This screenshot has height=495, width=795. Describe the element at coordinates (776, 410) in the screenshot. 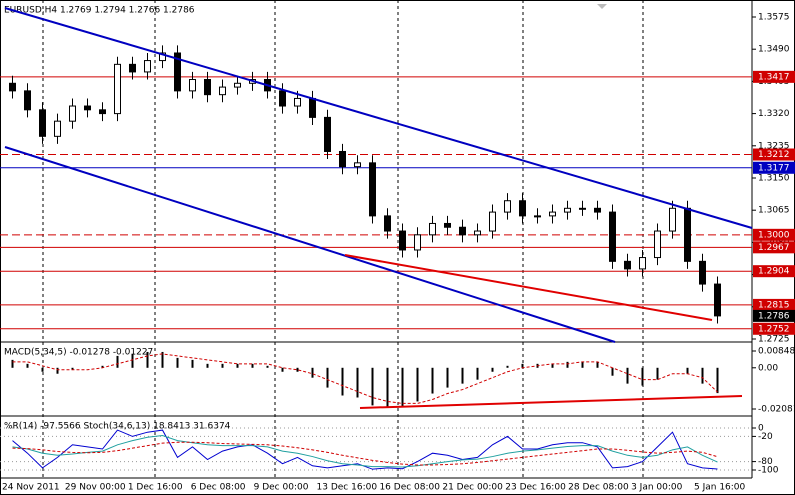

I see `y-tick-label: -0.02081` at that location.